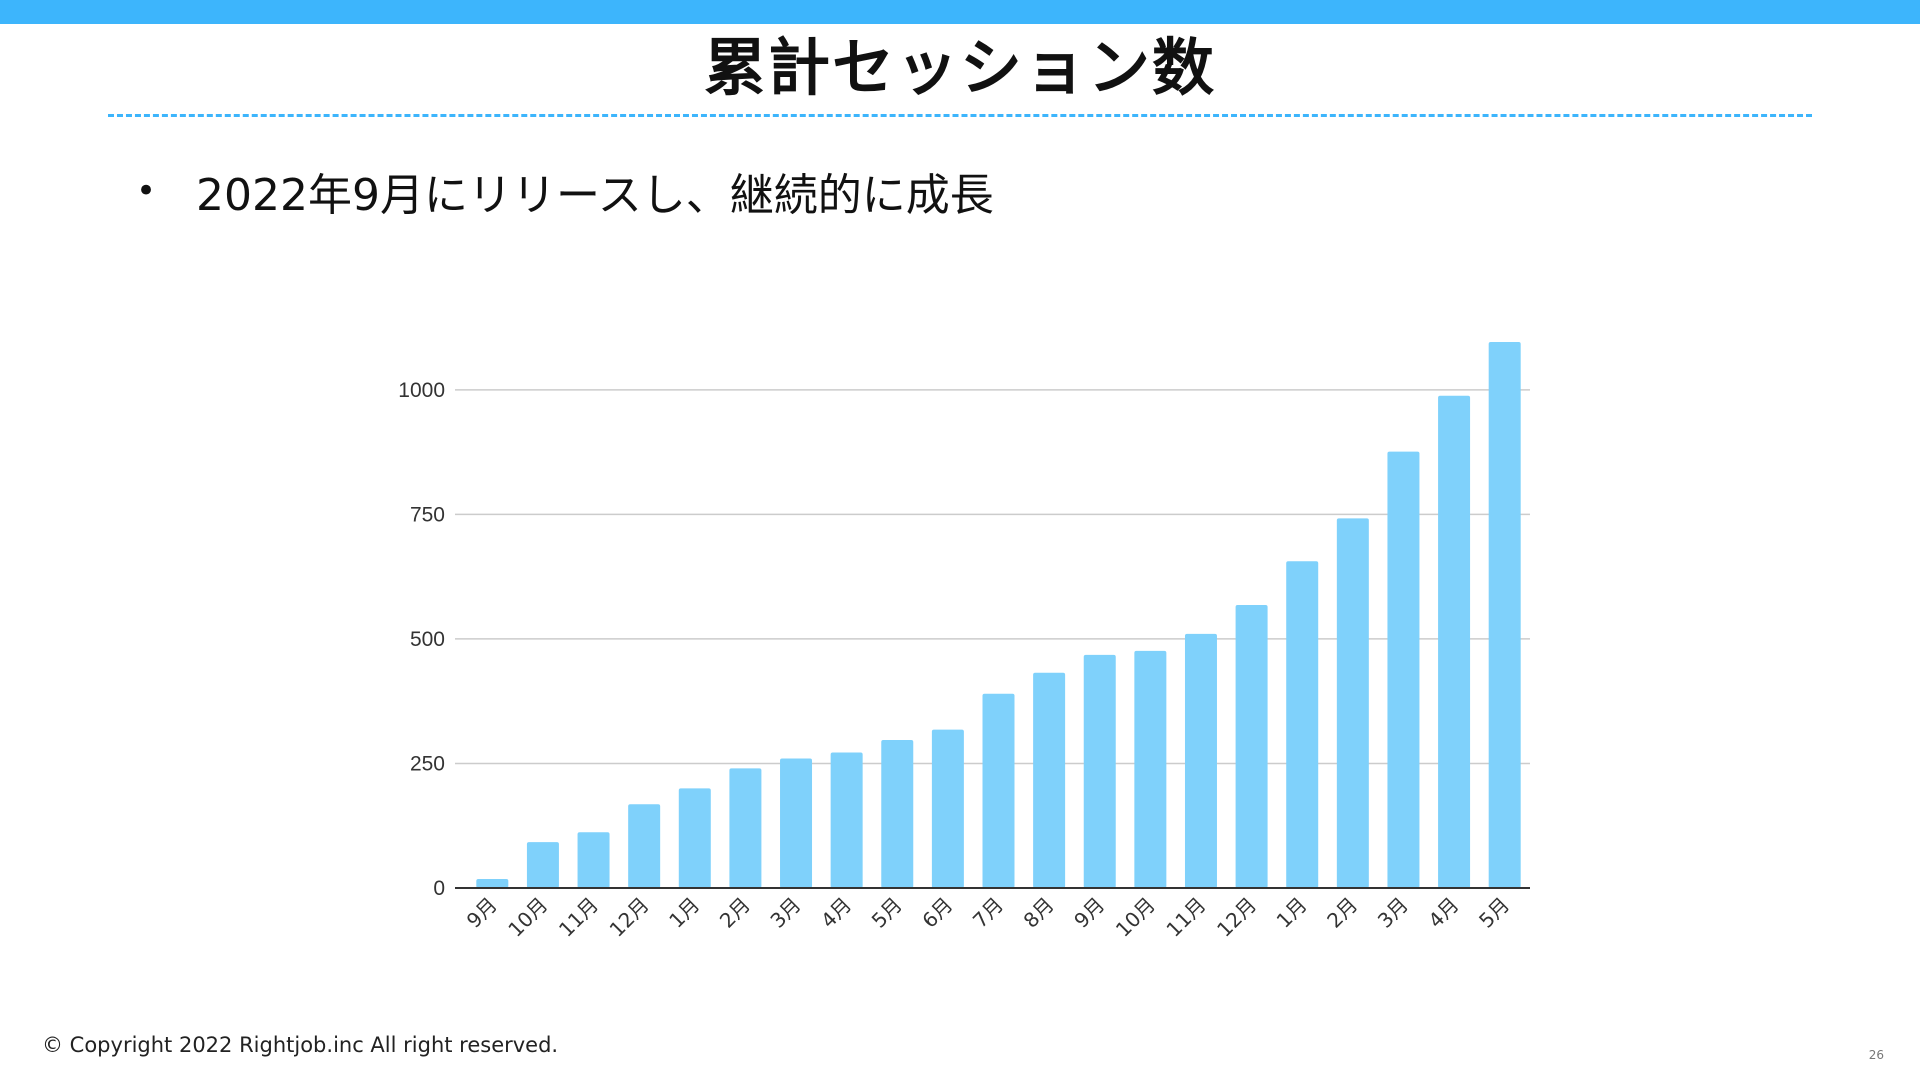 This screenshot has width=1920, height=1080. Describe the element at coordinates (427, 514) in the screenshot. I see `y-tick-label: 750` at that location.